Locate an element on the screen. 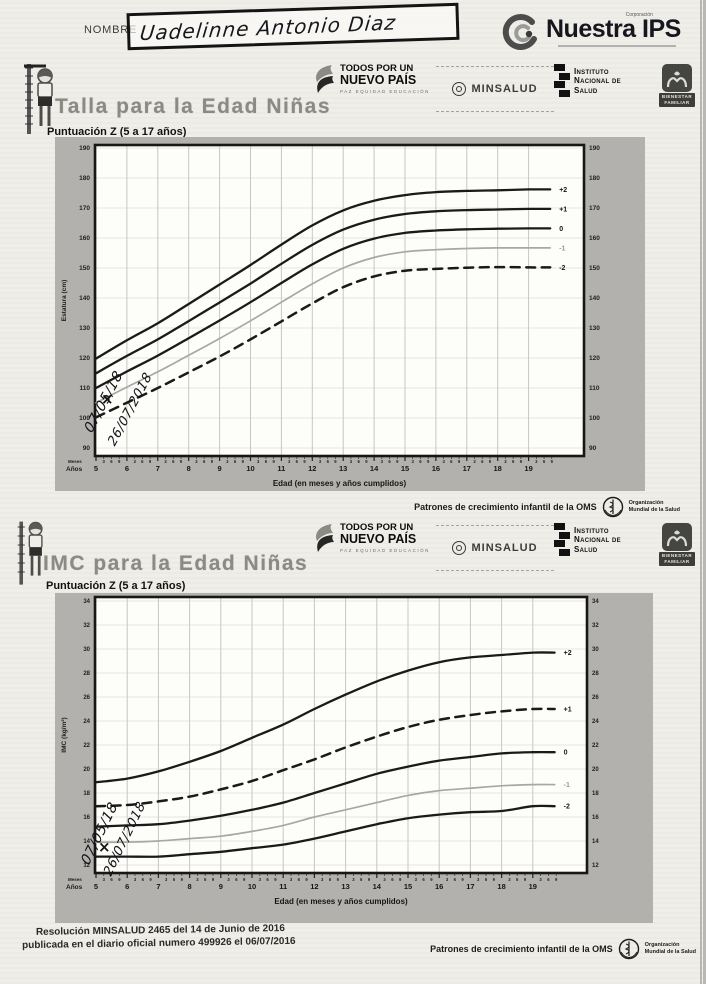 This screenshot has width=706, height=984. who-org-line1: Organización is located at coordinates (646, 503).